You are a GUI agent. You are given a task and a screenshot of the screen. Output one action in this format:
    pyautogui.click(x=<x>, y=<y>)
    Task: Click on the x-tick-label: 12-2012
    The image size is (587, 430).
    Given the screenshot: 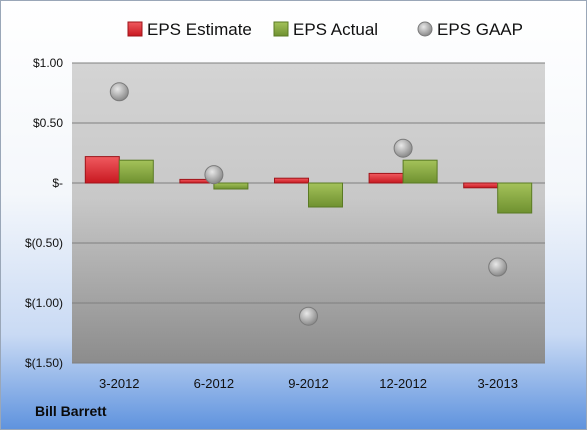 What is the action you would take?
    pyautogui.click(x=403, y=383)
    